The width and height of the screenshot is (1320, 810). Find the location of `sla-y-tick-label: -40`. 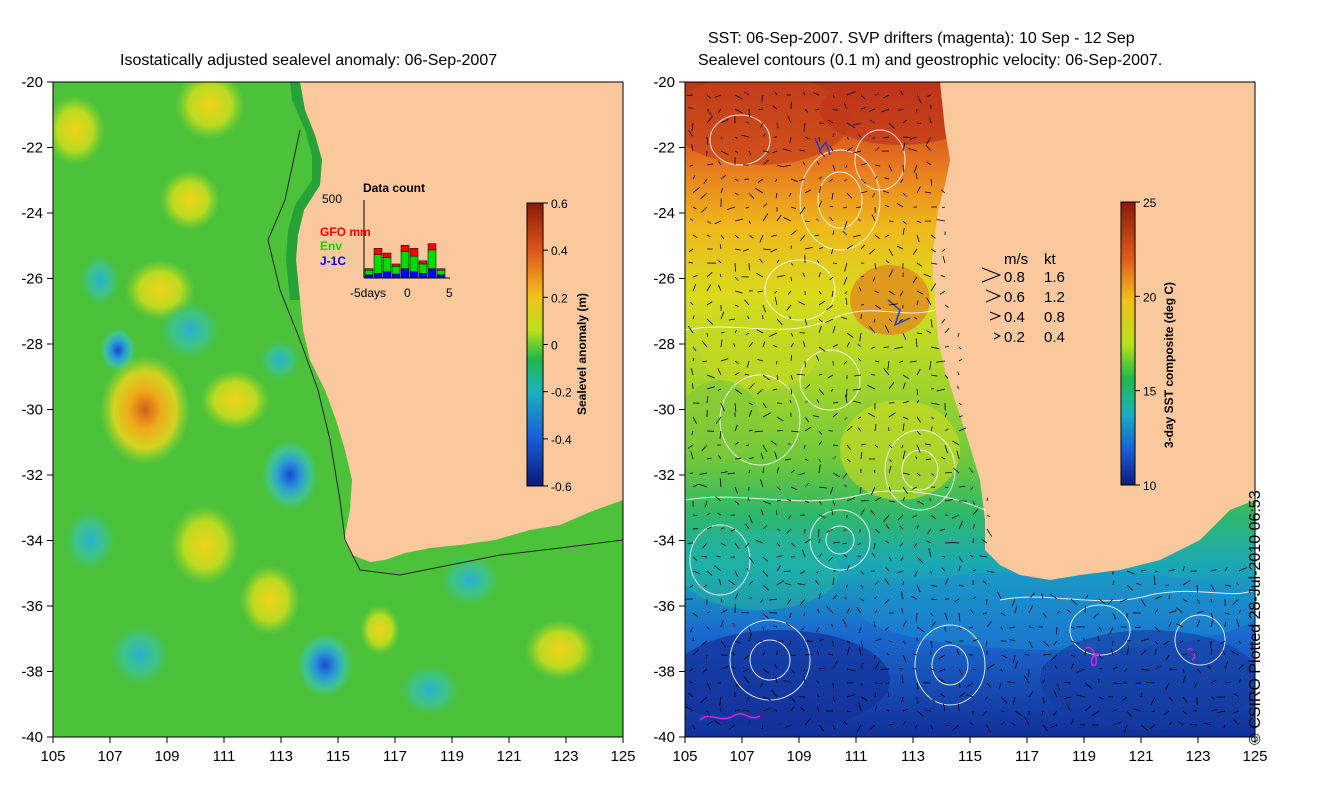

sla-y-tick-label: -40 is located at coordinates (32, 737).